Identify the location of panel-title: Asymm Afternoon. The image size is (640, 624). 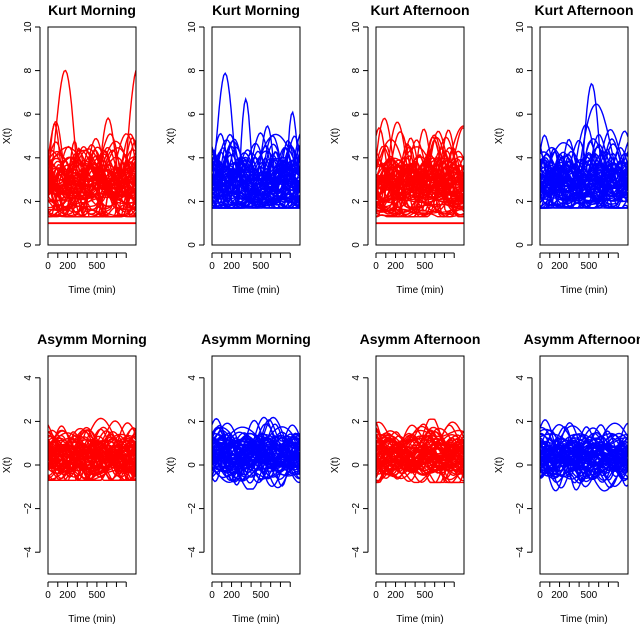
(582, 339).